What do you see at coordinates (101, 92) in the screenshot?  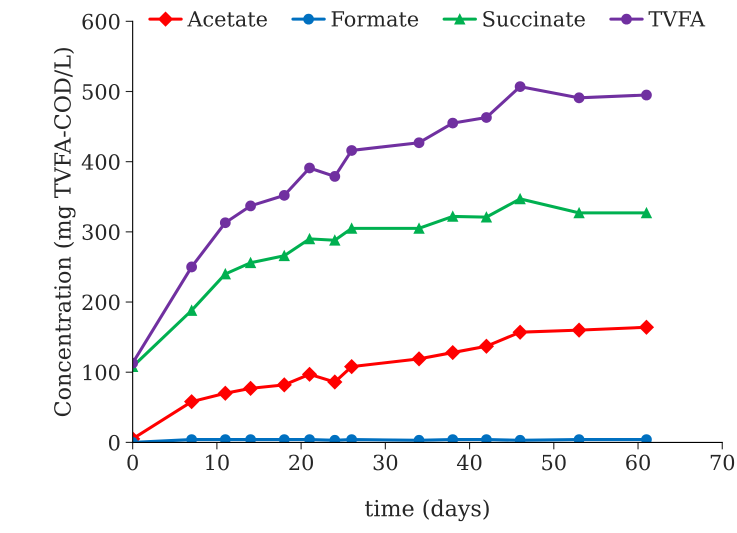 I see `y-tick-label: 500` at bounding box center [101, 92].